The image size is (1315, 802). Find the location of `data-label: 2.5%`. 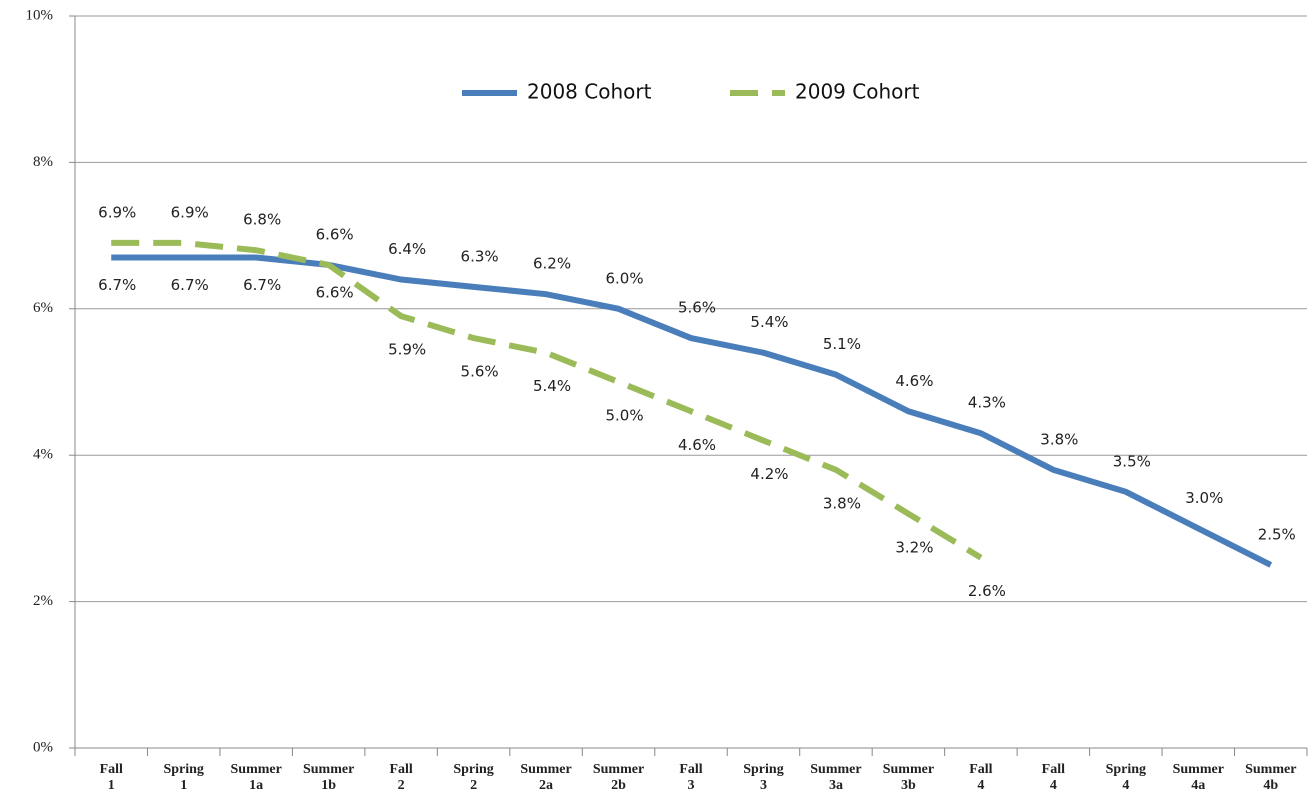

data-label: 2.5% is located at coordinates (1277, 535).